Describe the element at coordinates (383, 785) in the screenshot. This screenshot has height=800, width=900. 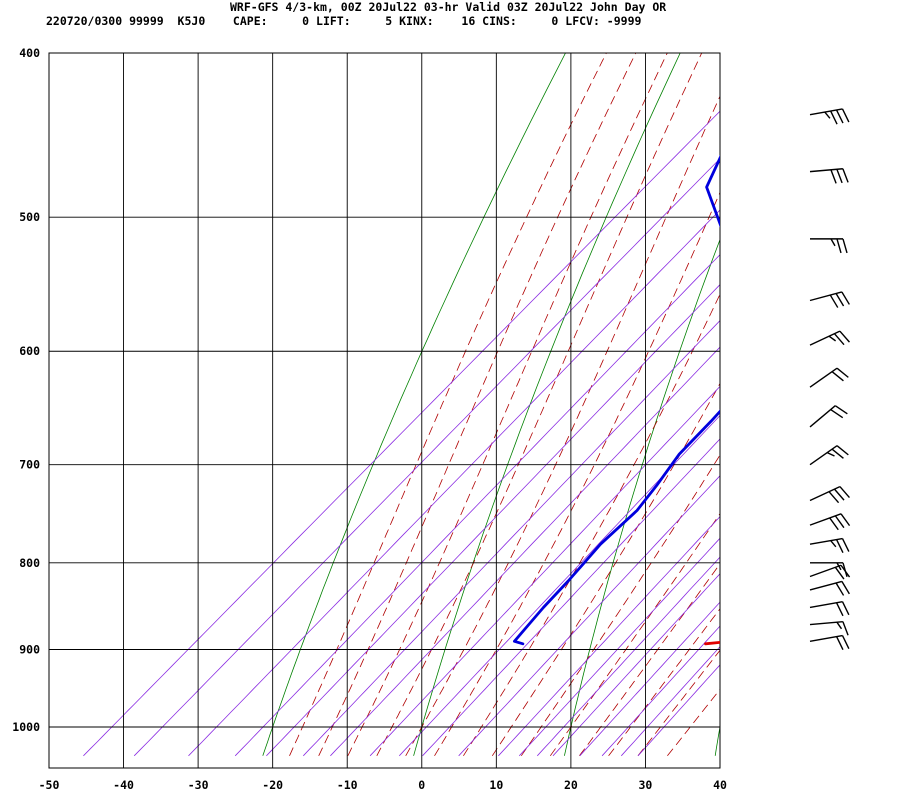
I see `temperature-axis: -50 -40 -30 -20 -10 0 10 20 30 40` at that location.